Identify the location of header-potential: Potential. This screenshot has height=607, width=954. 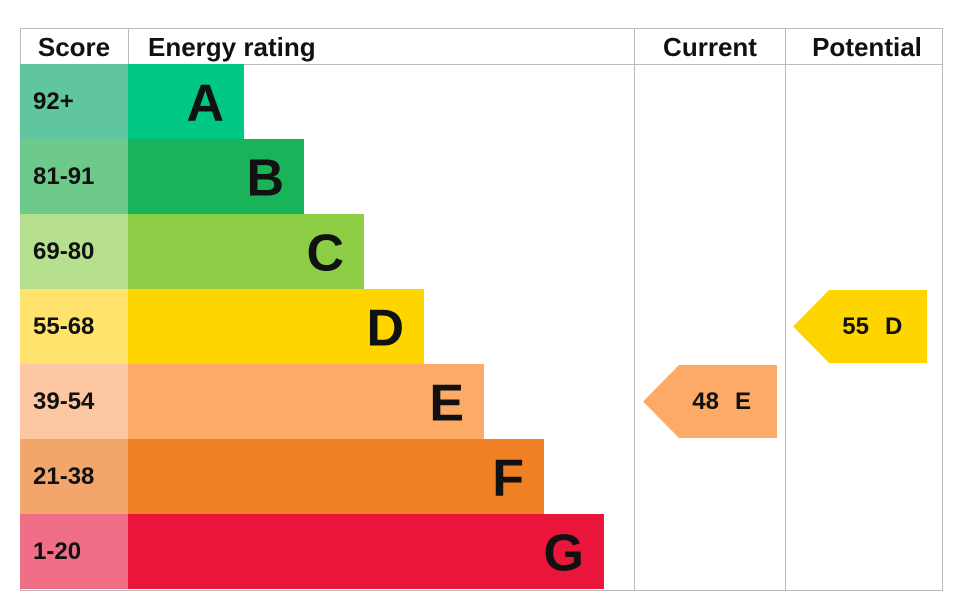
(867, 47).